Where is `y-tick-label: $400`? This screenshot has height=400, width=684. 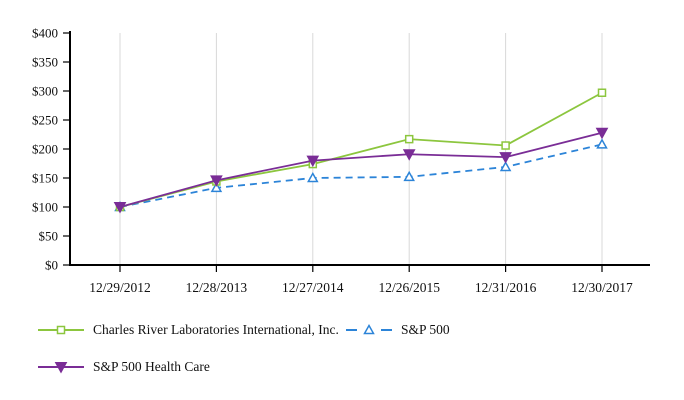
y-tick-label: $400 is located at coordinates (45, 33).